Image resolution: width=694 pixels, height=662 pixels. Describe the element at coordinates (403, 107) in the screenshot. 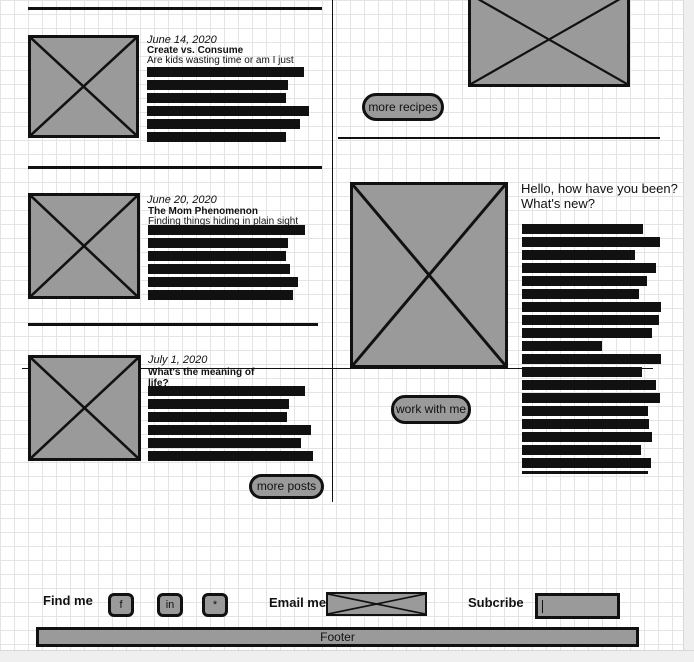

I see `more-recipes-button: more recipes` at that location.